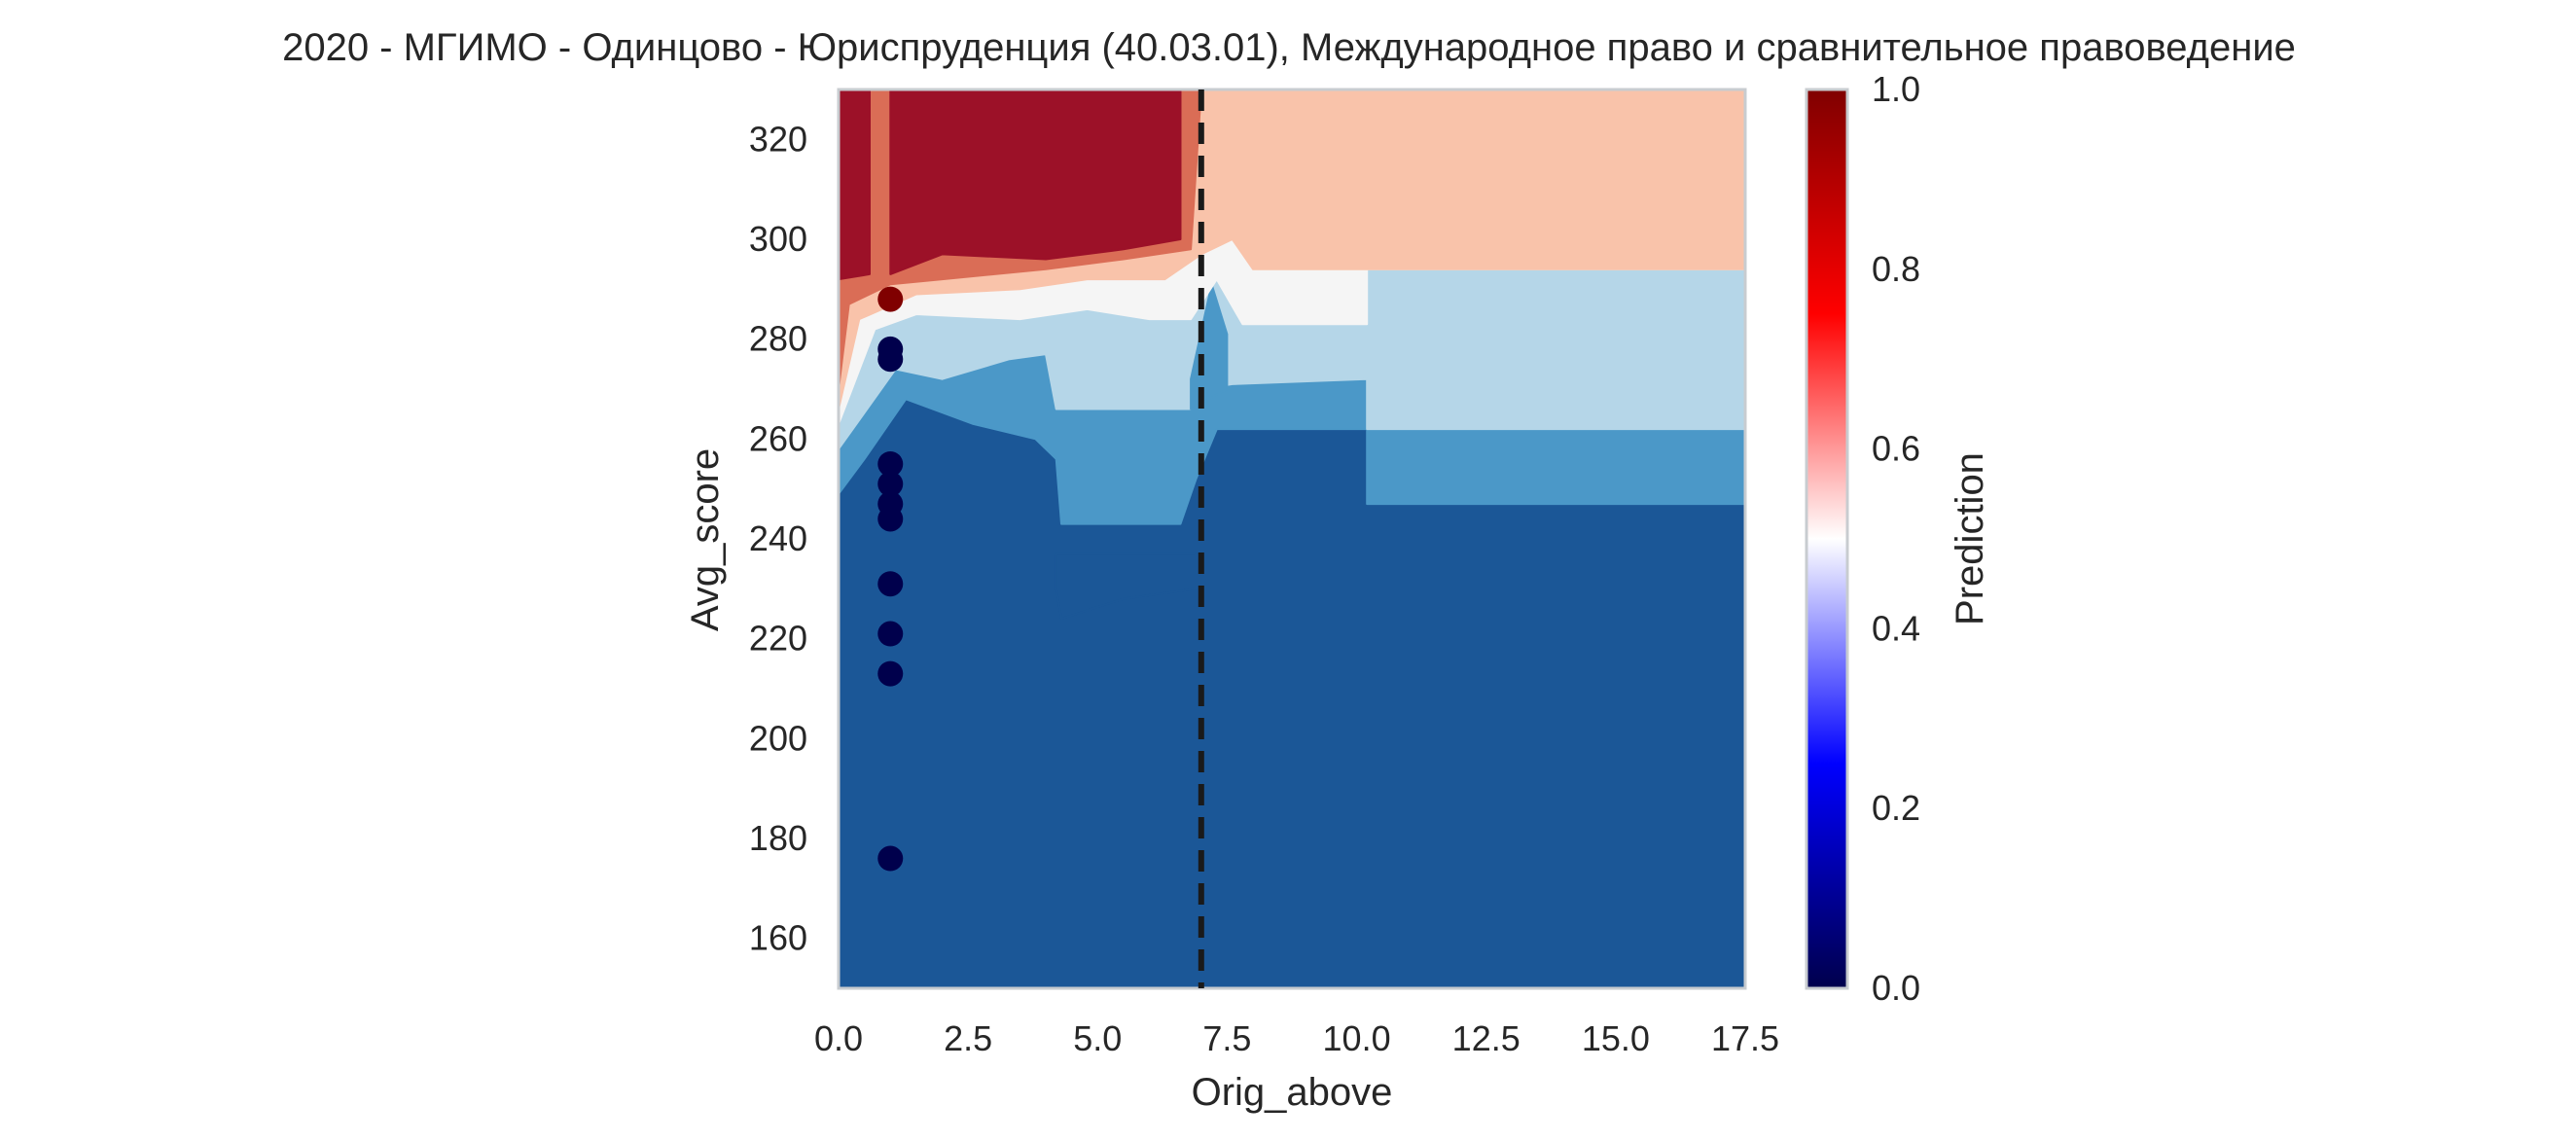 The width and height of the screenshot is (2576, 1141). Describe the element at coordinates (1896, 89) in the screenshot. I see `colorbar-tick-label-5: 1.0` at that location.